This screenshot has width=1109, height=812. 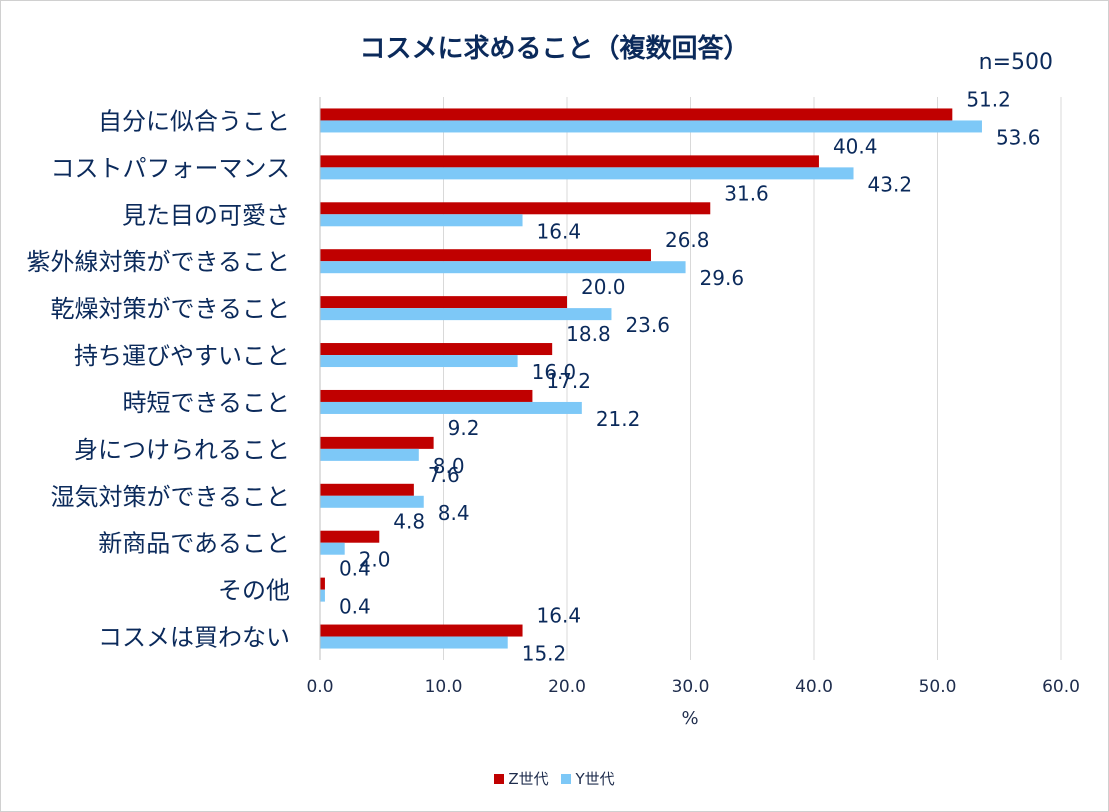 I want to click on value-label-y-3: 29.6, so click(x=722, y=278).